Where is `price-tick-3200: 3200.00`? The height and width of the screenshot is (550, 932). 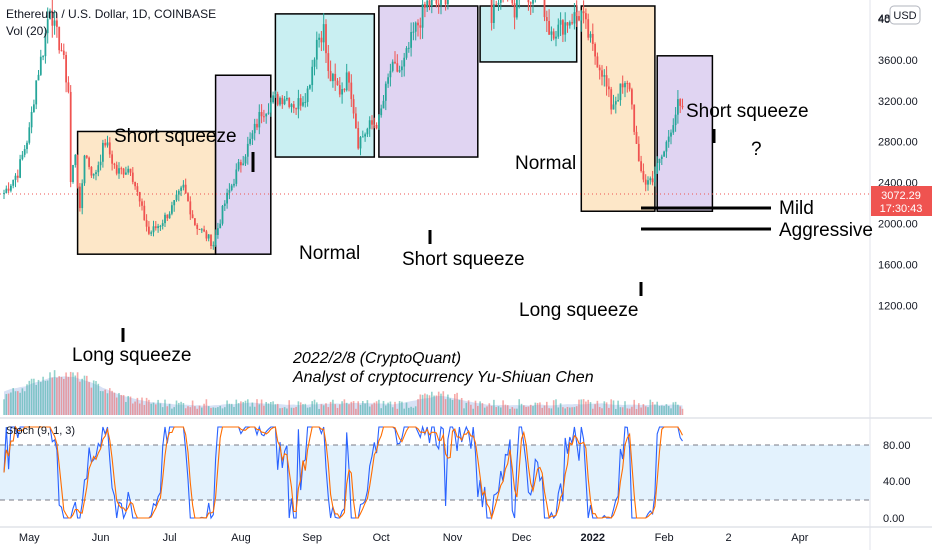 price-tick-3200: 3200.00 is located at coordinates (898, 102).